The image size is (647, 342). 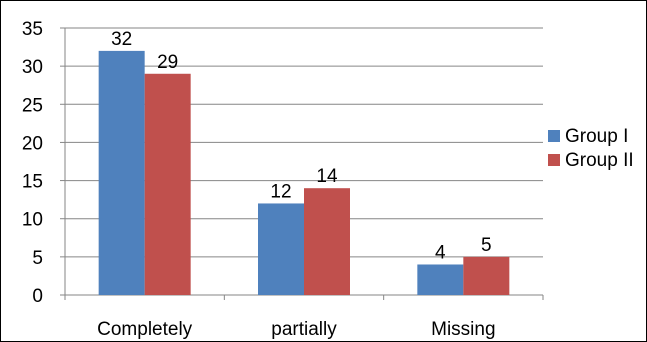 I want to click on legend-label: Group I, so click(x=596, y=136).